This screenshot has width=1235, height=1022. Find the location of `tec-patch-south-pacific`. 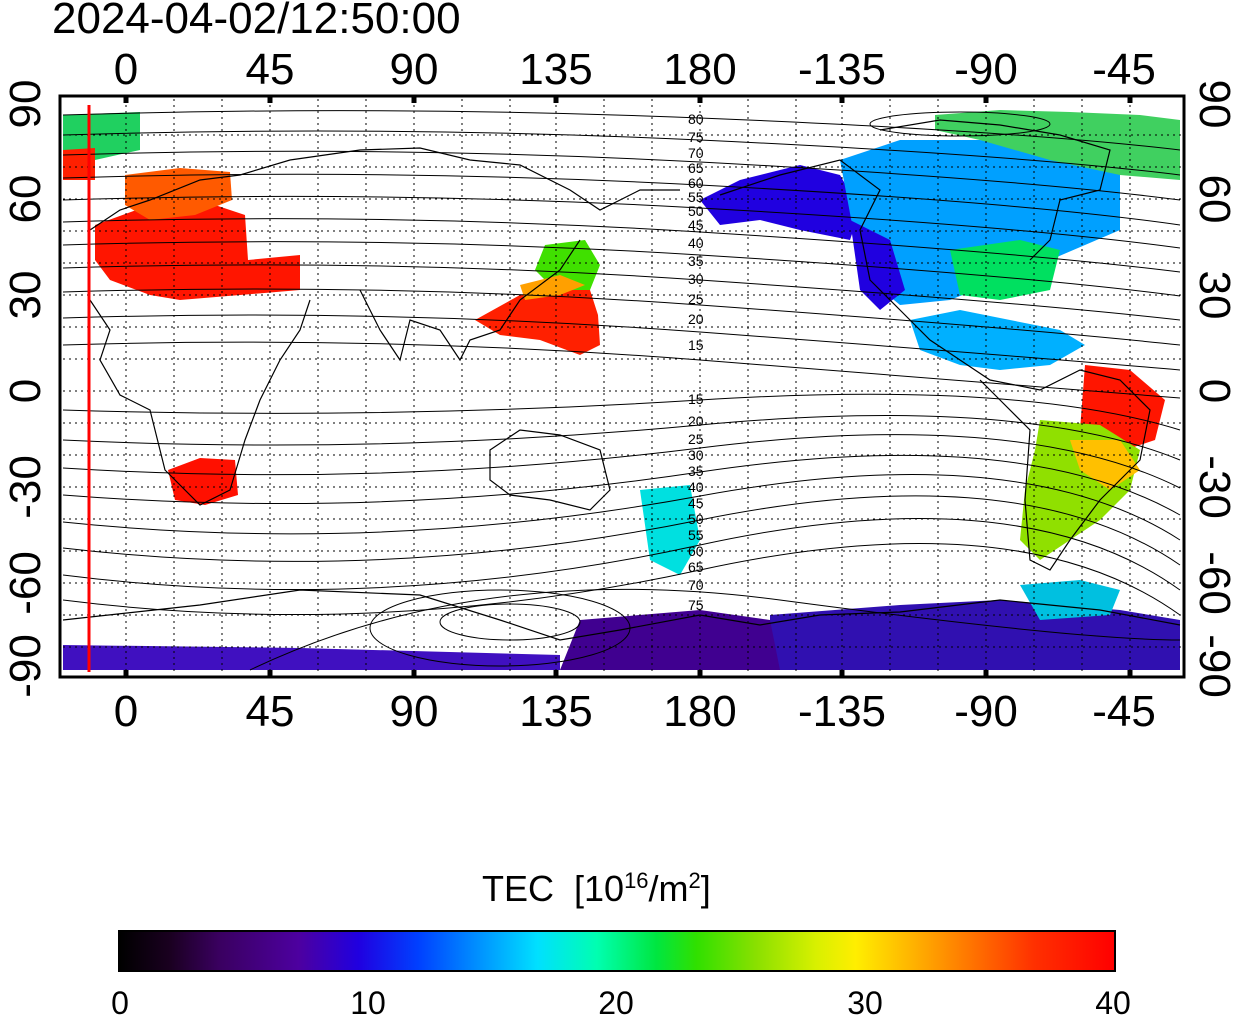

tec-patch-south-pacific is located at coordinates (670, 530).